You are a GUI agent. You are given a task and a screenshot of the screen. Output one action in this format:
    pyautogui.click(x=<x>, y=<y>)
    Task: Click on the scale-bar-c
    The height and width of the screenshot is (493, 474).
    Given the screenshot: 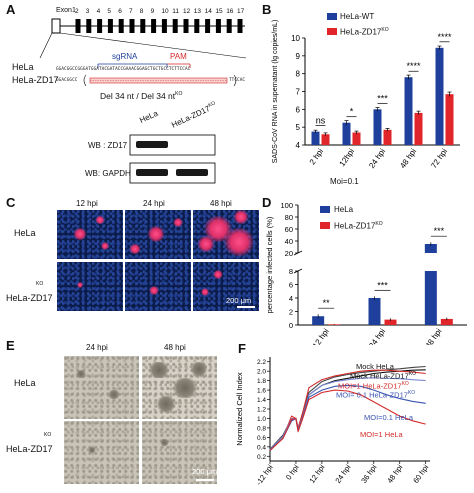 What is the action you would take?
    pyautogui.click(x=246, y=307)
    